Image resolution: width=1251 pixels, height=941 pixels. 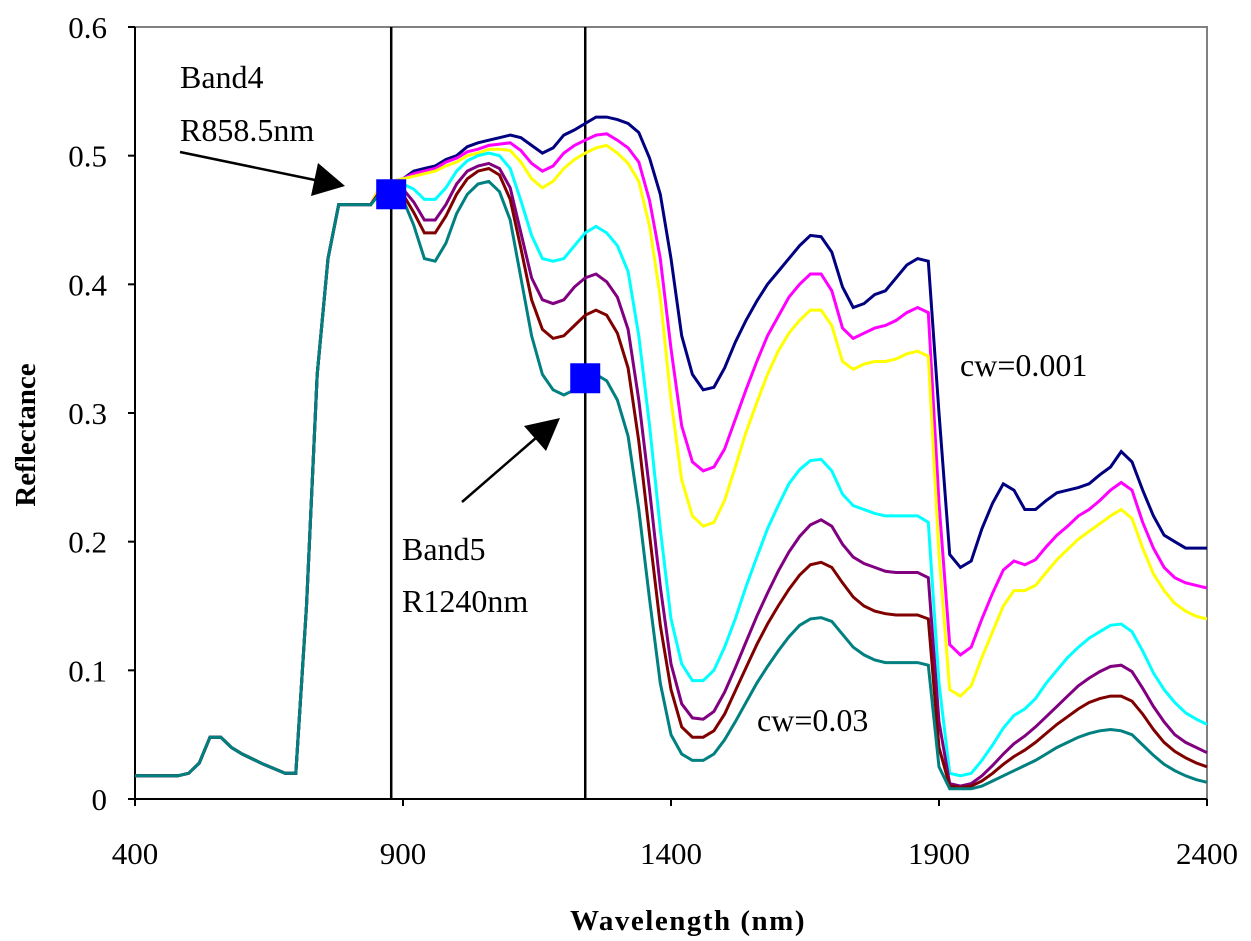 I want to click on band5-annotation-line2: R1240nm, so click(x=465, y=601).